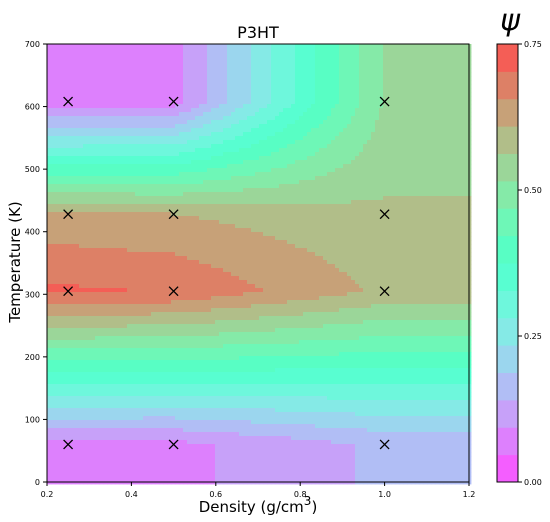 The image size is (550, 522). I want to click on colorbar-label: ψ, so click(510, 20).